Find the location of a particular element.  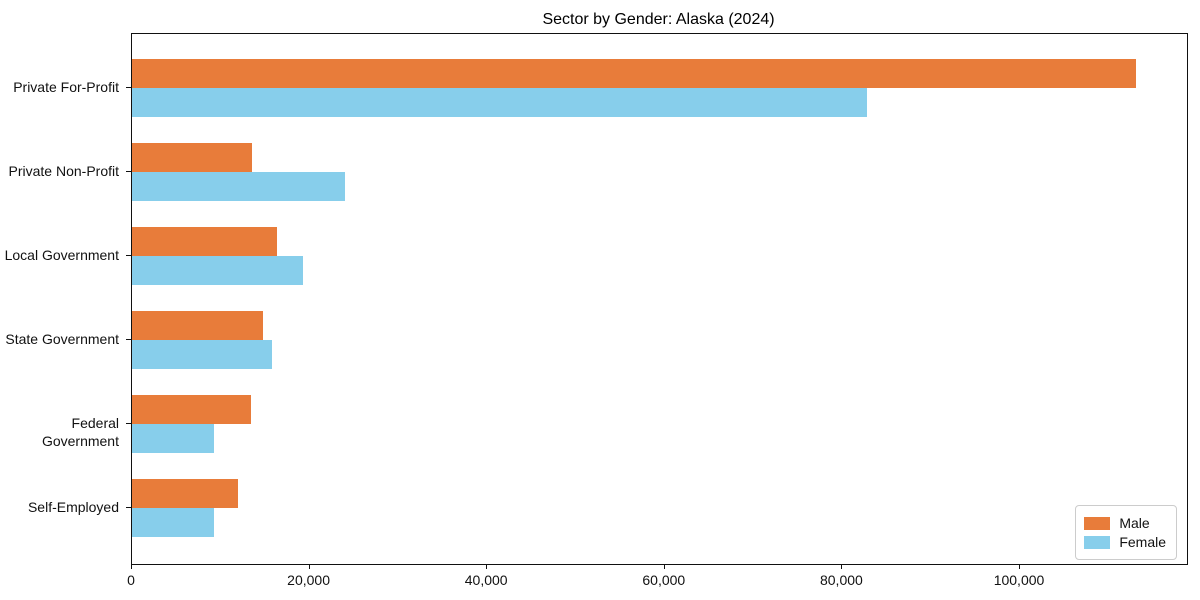

legend: Male Female is located at coordinates (1126, 532).